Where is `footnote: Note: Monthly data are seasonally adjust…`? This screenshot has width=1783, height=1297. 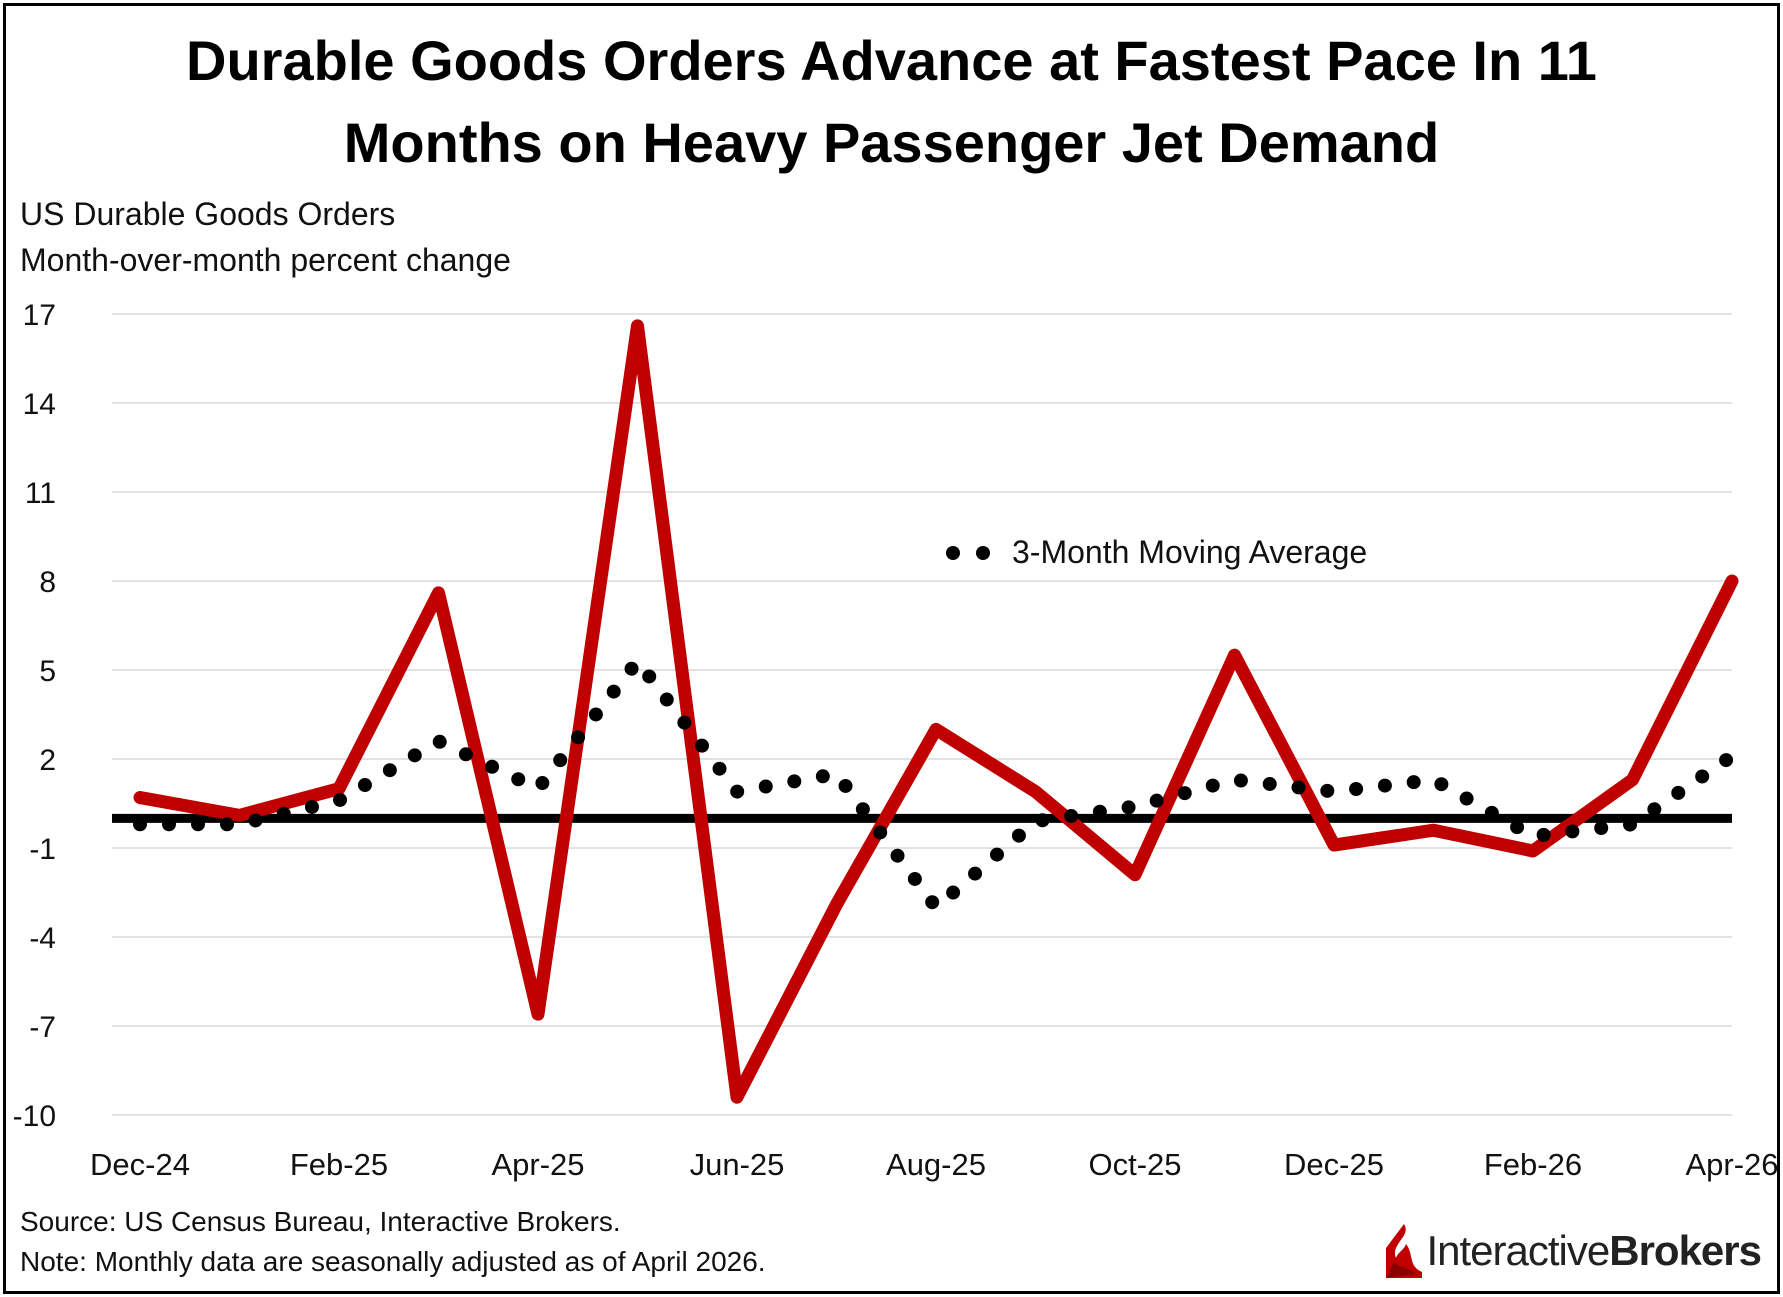 footnote: Note: Monthly data are seasonally adjust… is located at coordinates (393, 1261).